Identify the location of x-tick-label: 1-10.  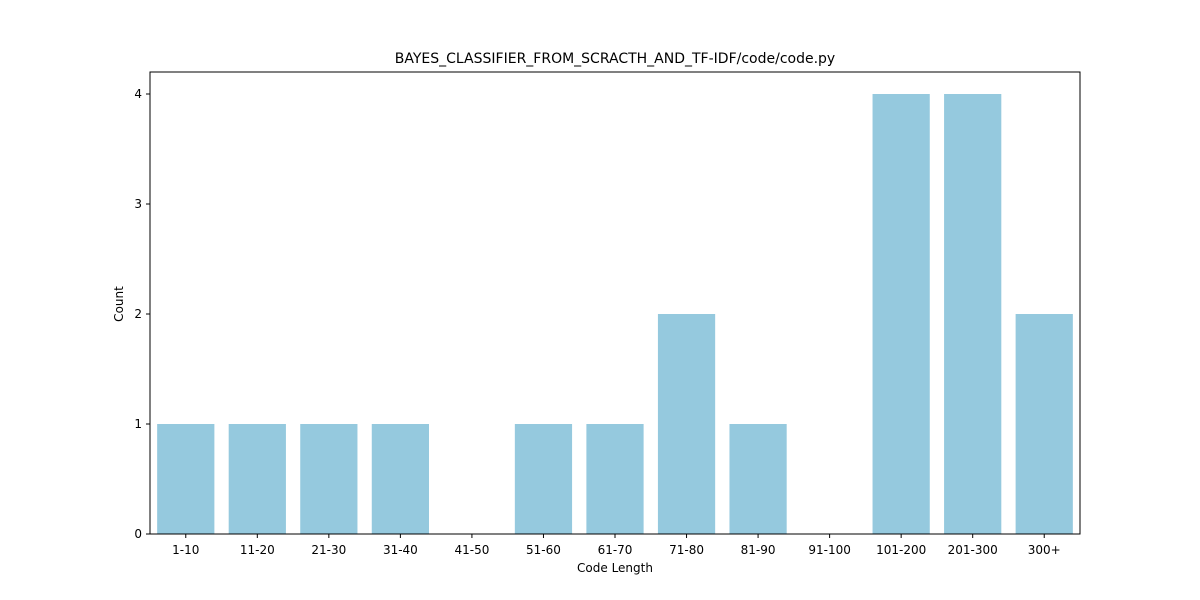
(185, 550).